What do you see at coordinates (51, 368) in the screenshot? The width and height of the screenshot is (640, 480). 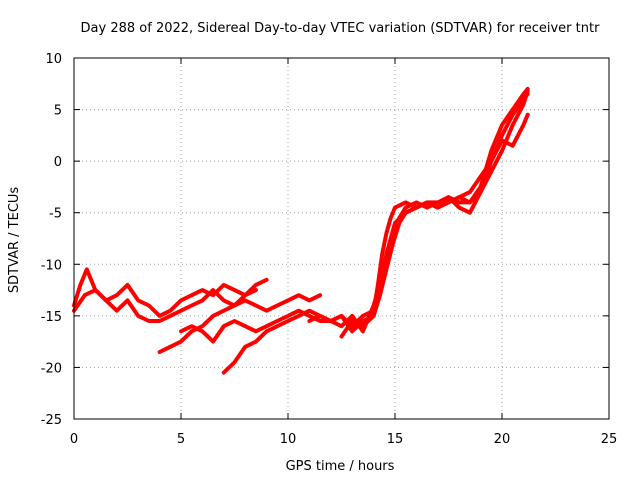 I see `y-tick-label: -20` at bounding box center [51, 368].